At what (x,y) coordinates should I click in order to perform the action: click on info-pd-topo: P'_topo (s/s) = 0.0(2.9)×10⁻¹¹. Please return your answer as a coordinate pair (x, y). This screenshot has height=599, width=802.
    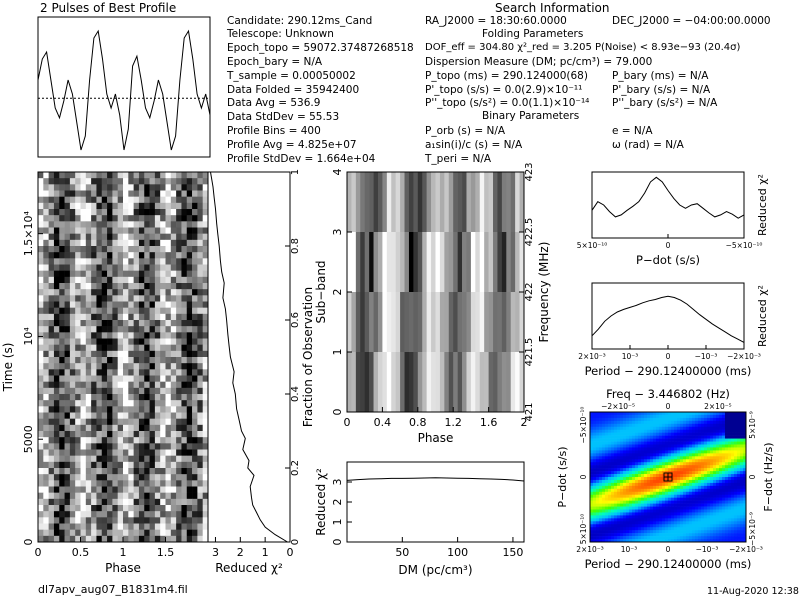
    Looking at the image, I should click on (504, 90).